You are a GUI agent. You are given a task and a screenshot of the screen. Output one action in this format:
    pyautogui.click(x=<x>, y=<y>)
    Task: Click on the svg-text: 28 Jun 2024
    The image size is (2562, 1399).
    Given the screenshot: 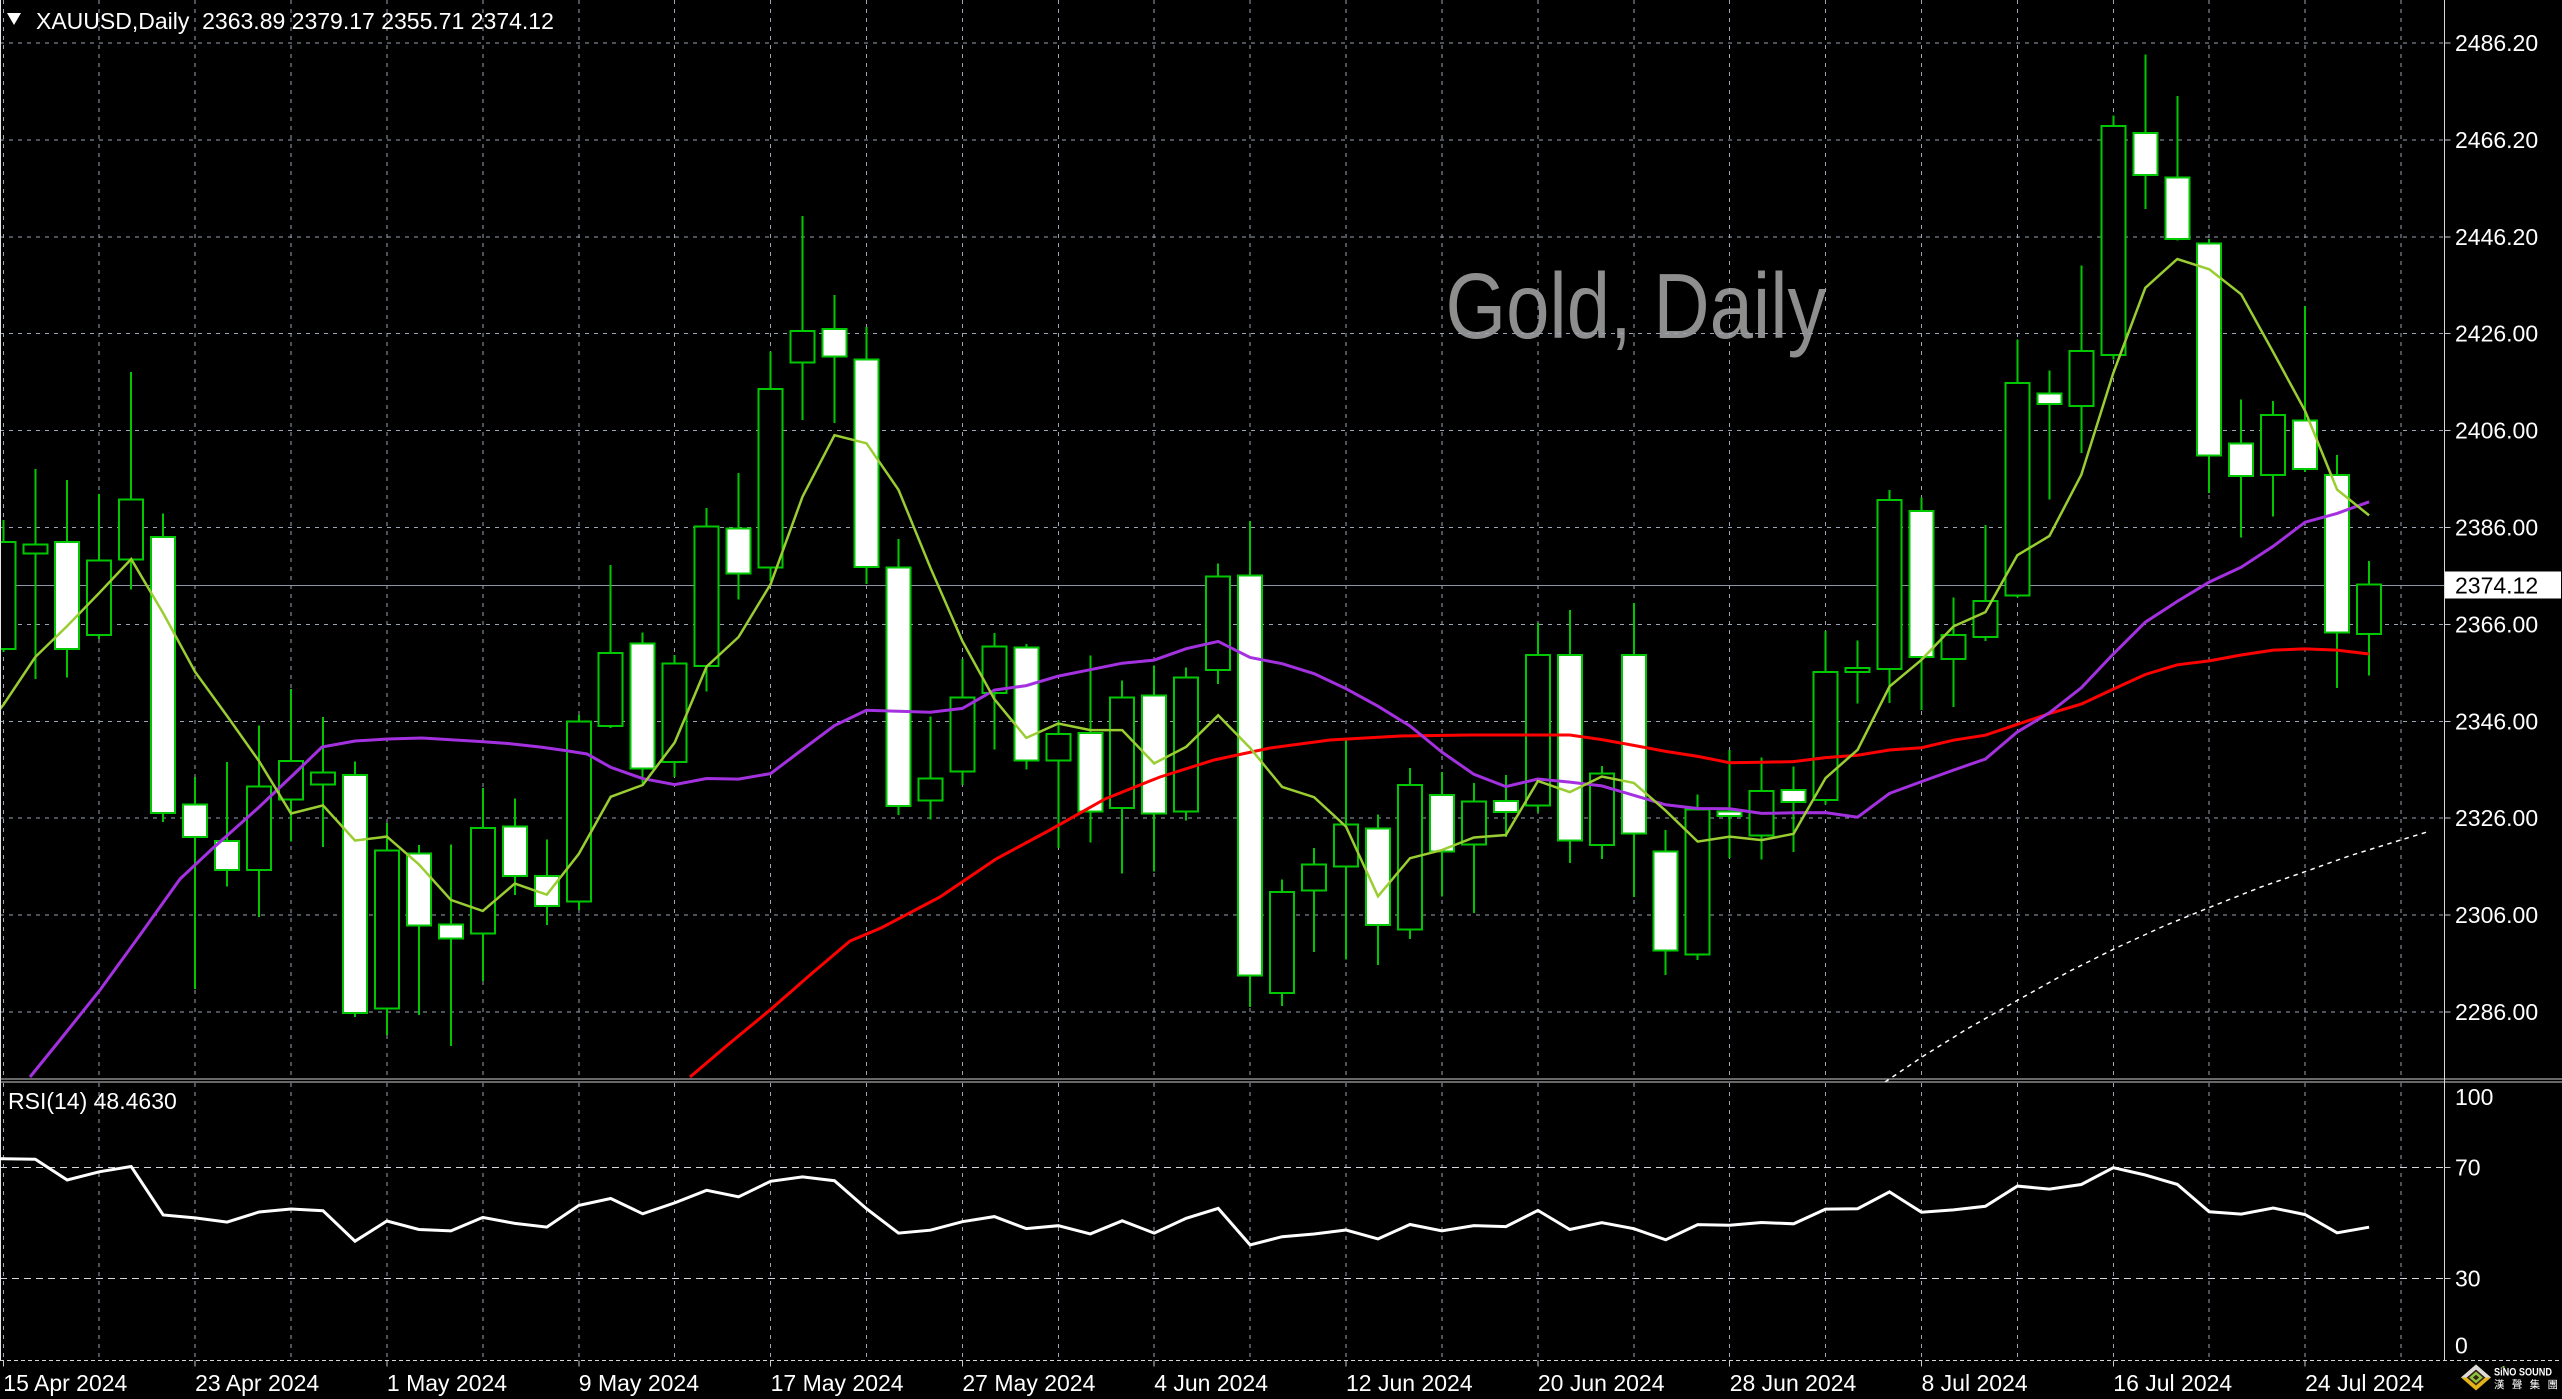 What is the action you would take?
    pyautogui.click(x=1793, y=1383)
    